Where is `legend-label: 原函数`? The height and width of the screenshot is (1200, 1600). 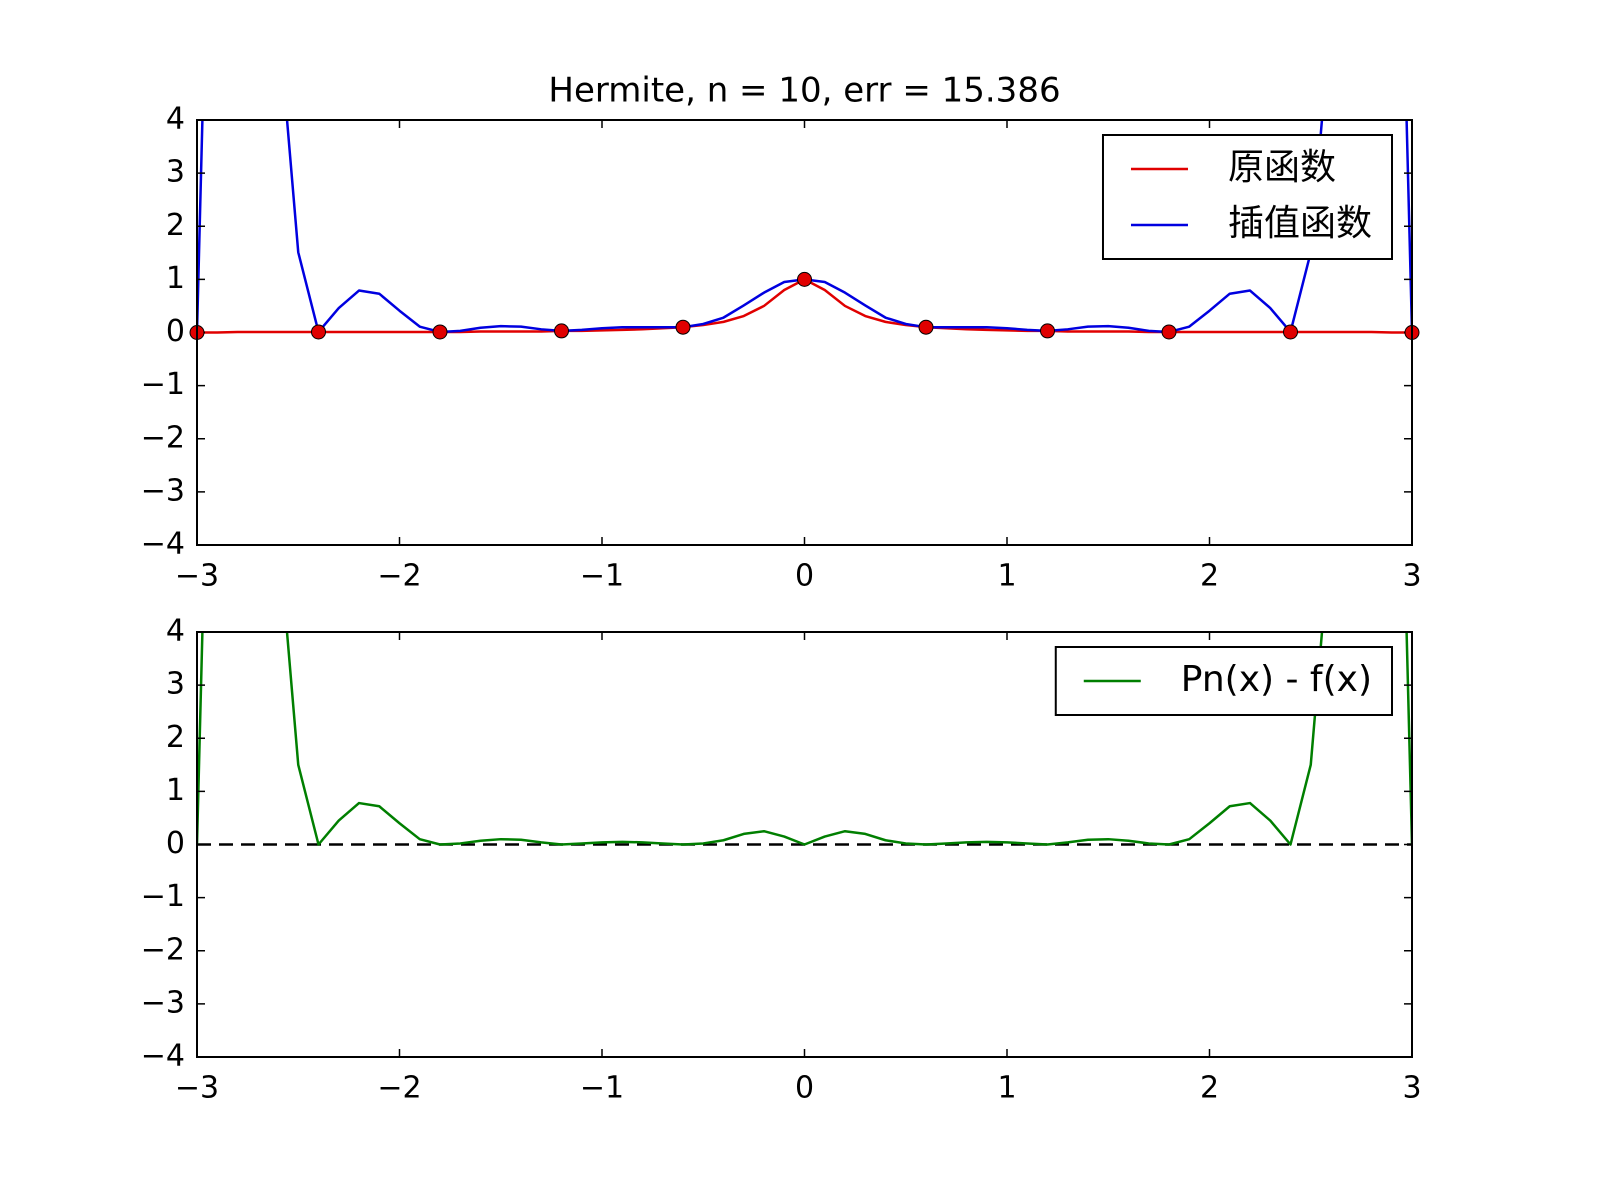
legend-label: 原函数 is located at coordinates (1282, 167).